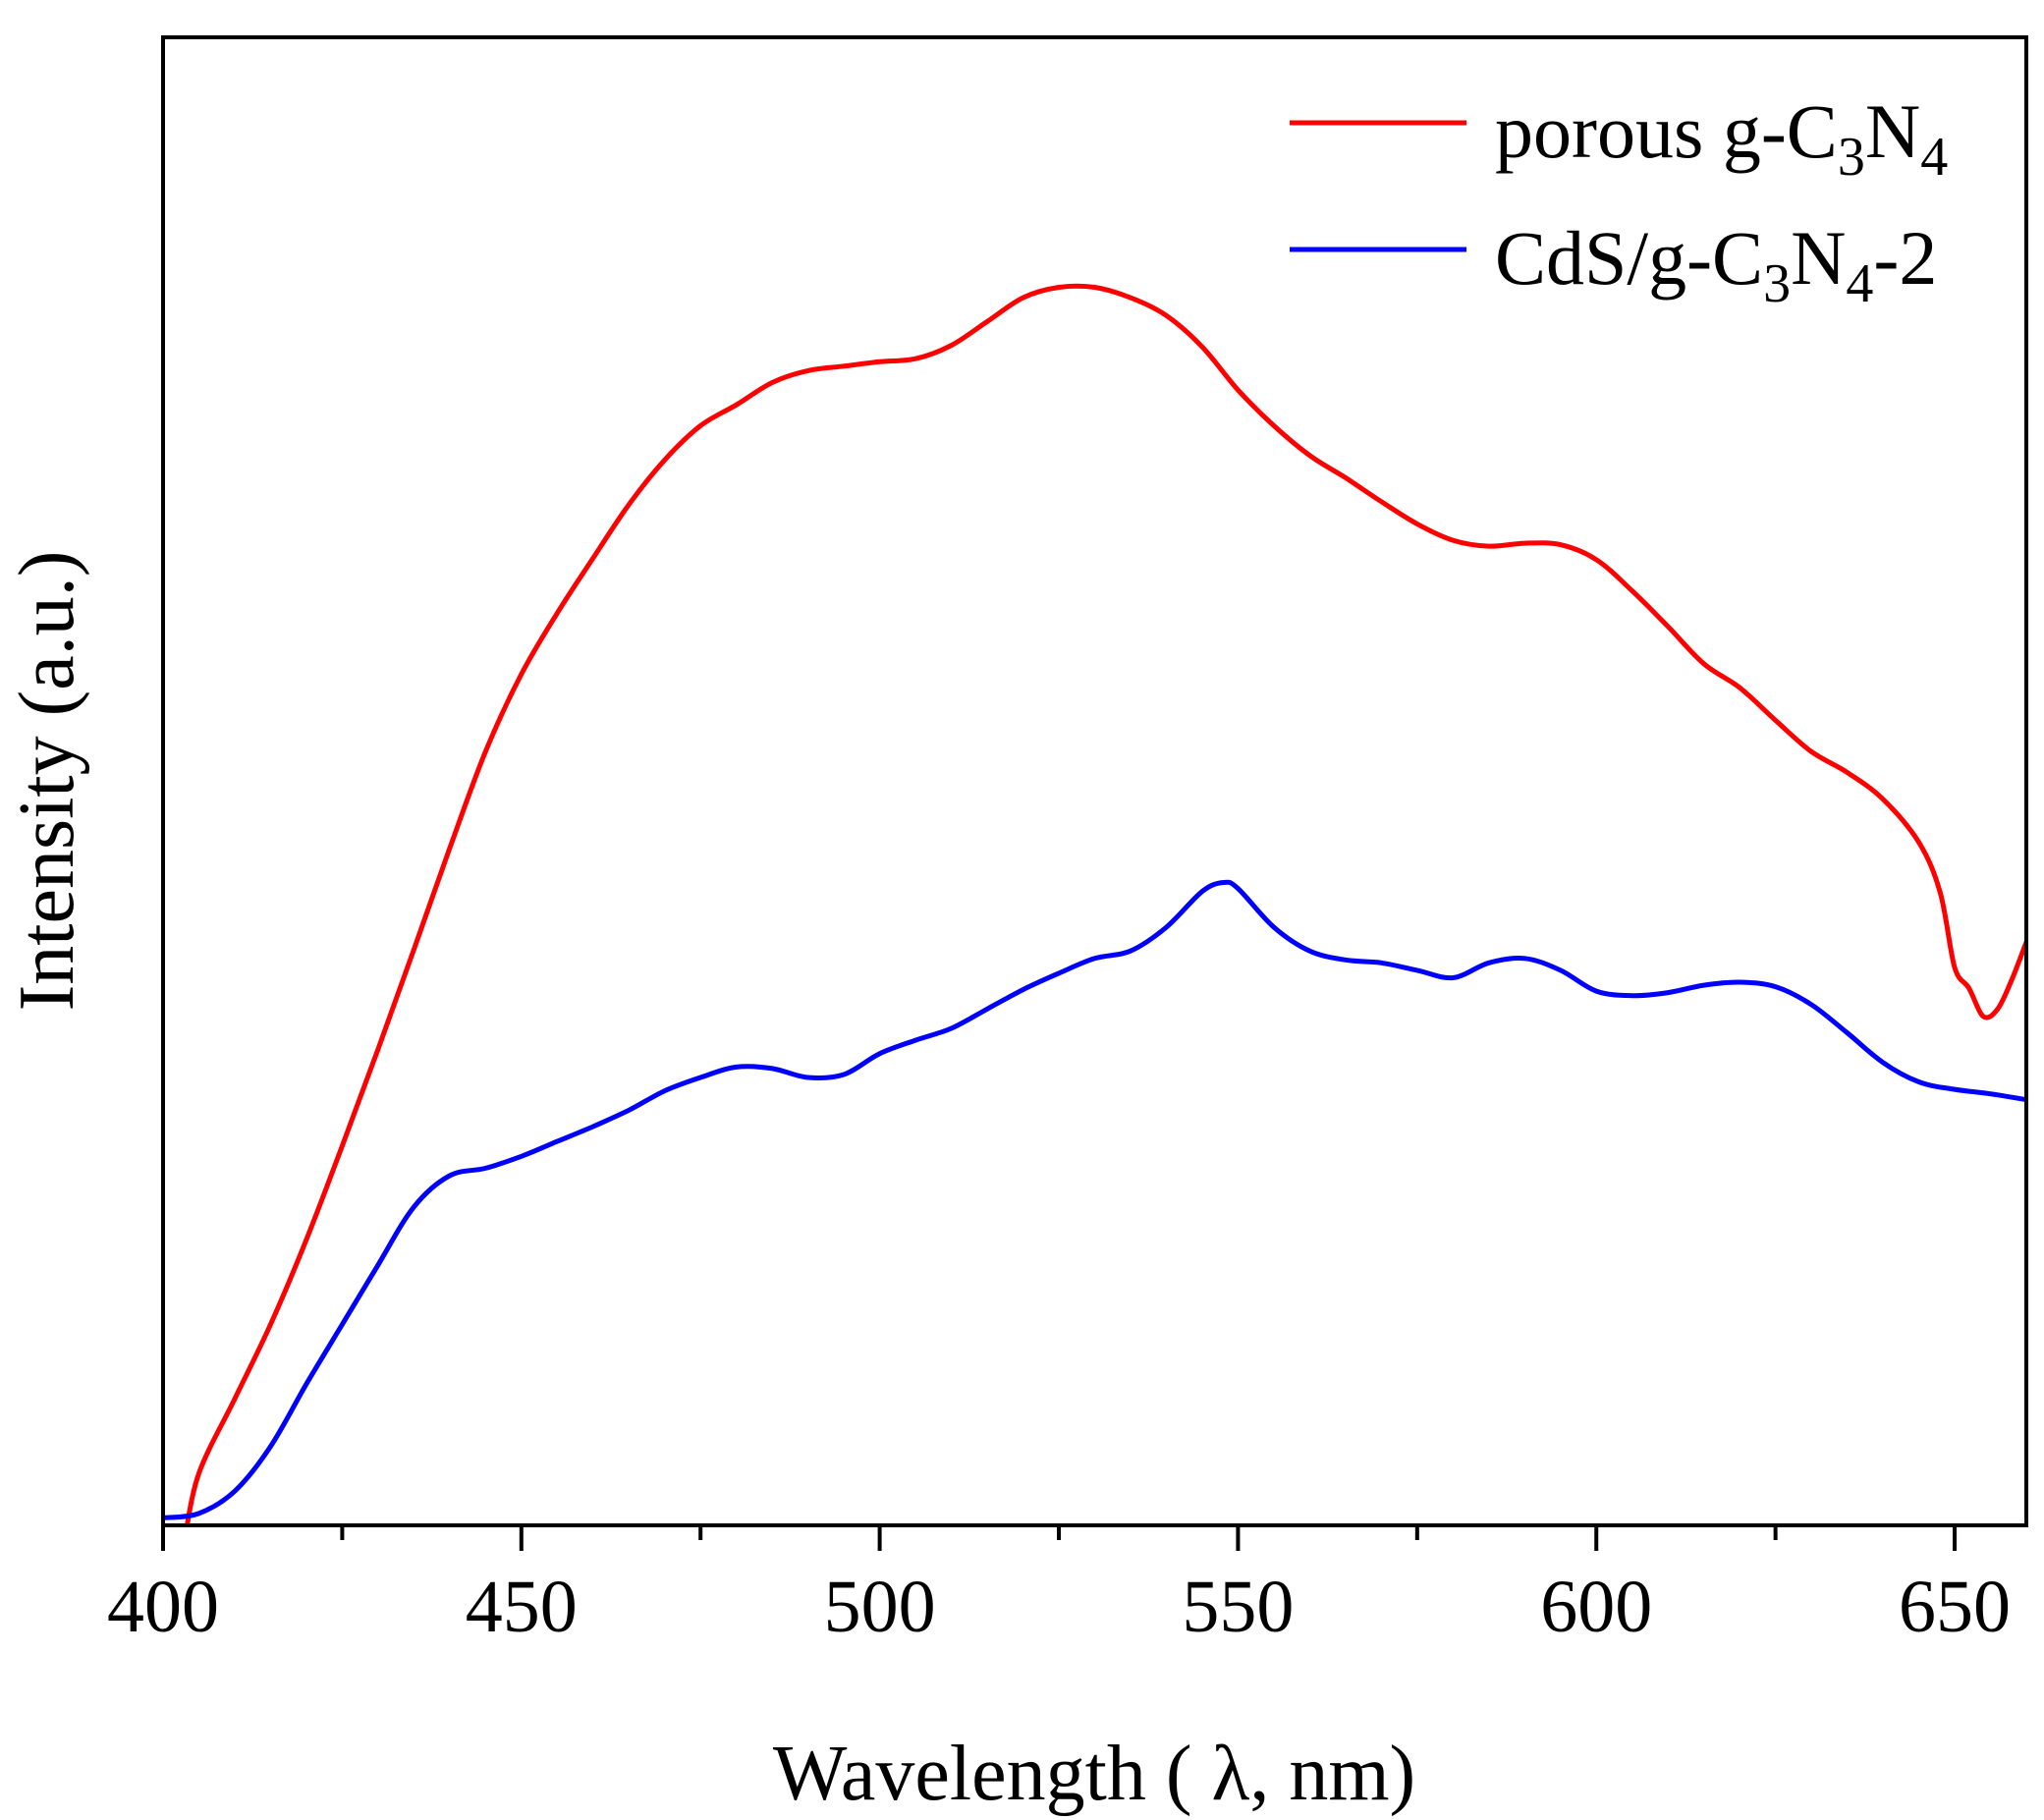 Image resolution: width=2044 pixels, height=1820 pixels. Describe the element at coordinates (163, 1607) in the screenshot. I see `x-tick-label: 400` at that location.